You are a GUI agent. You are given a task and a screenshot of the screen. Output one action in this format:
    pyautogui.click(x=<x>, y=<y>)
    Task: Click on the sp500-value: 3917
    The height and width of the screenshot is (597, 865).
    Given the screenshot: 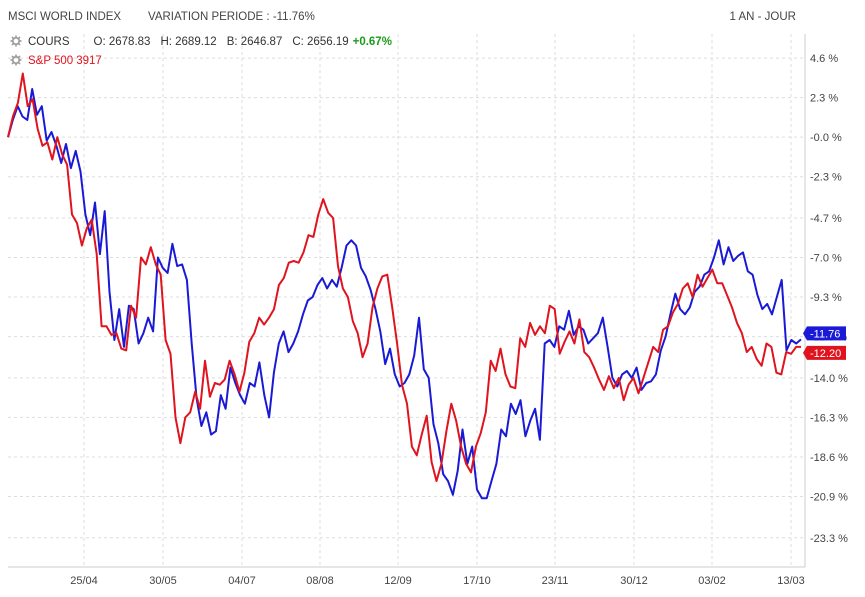 What is the action you would take?
    pyautogui.click(x=89, y=61)
    